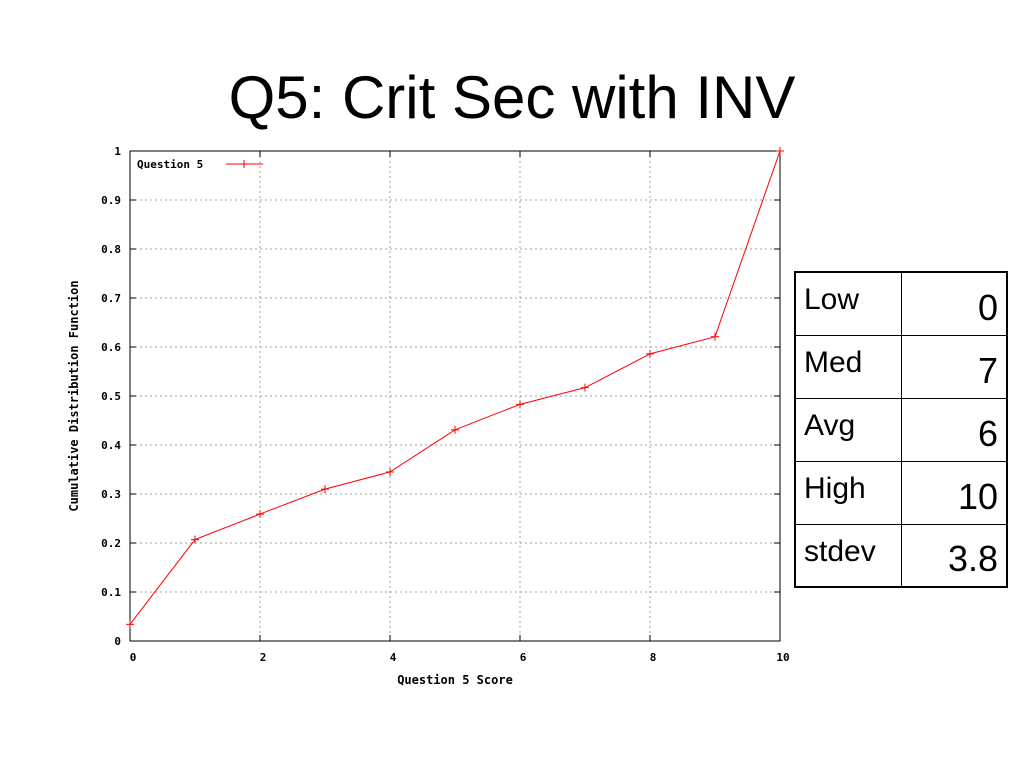  Describe the element at coordinates (133, 657) in the screenshot. I see `x-tick-label: 0` at that location.